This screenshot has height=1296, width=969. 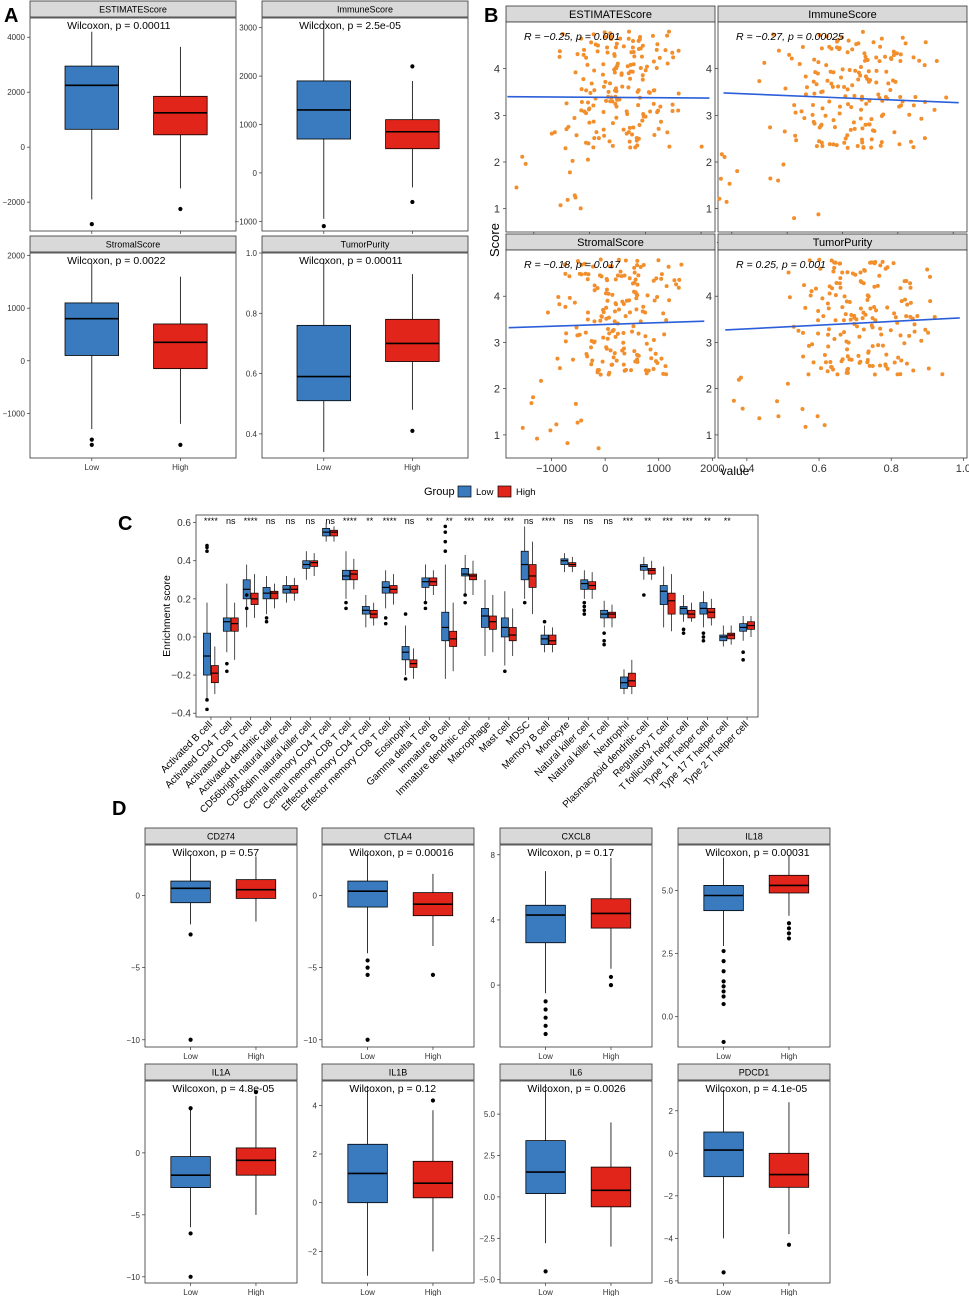 I want to click on x-tick-label: Low, so click(x=190, y=1056).